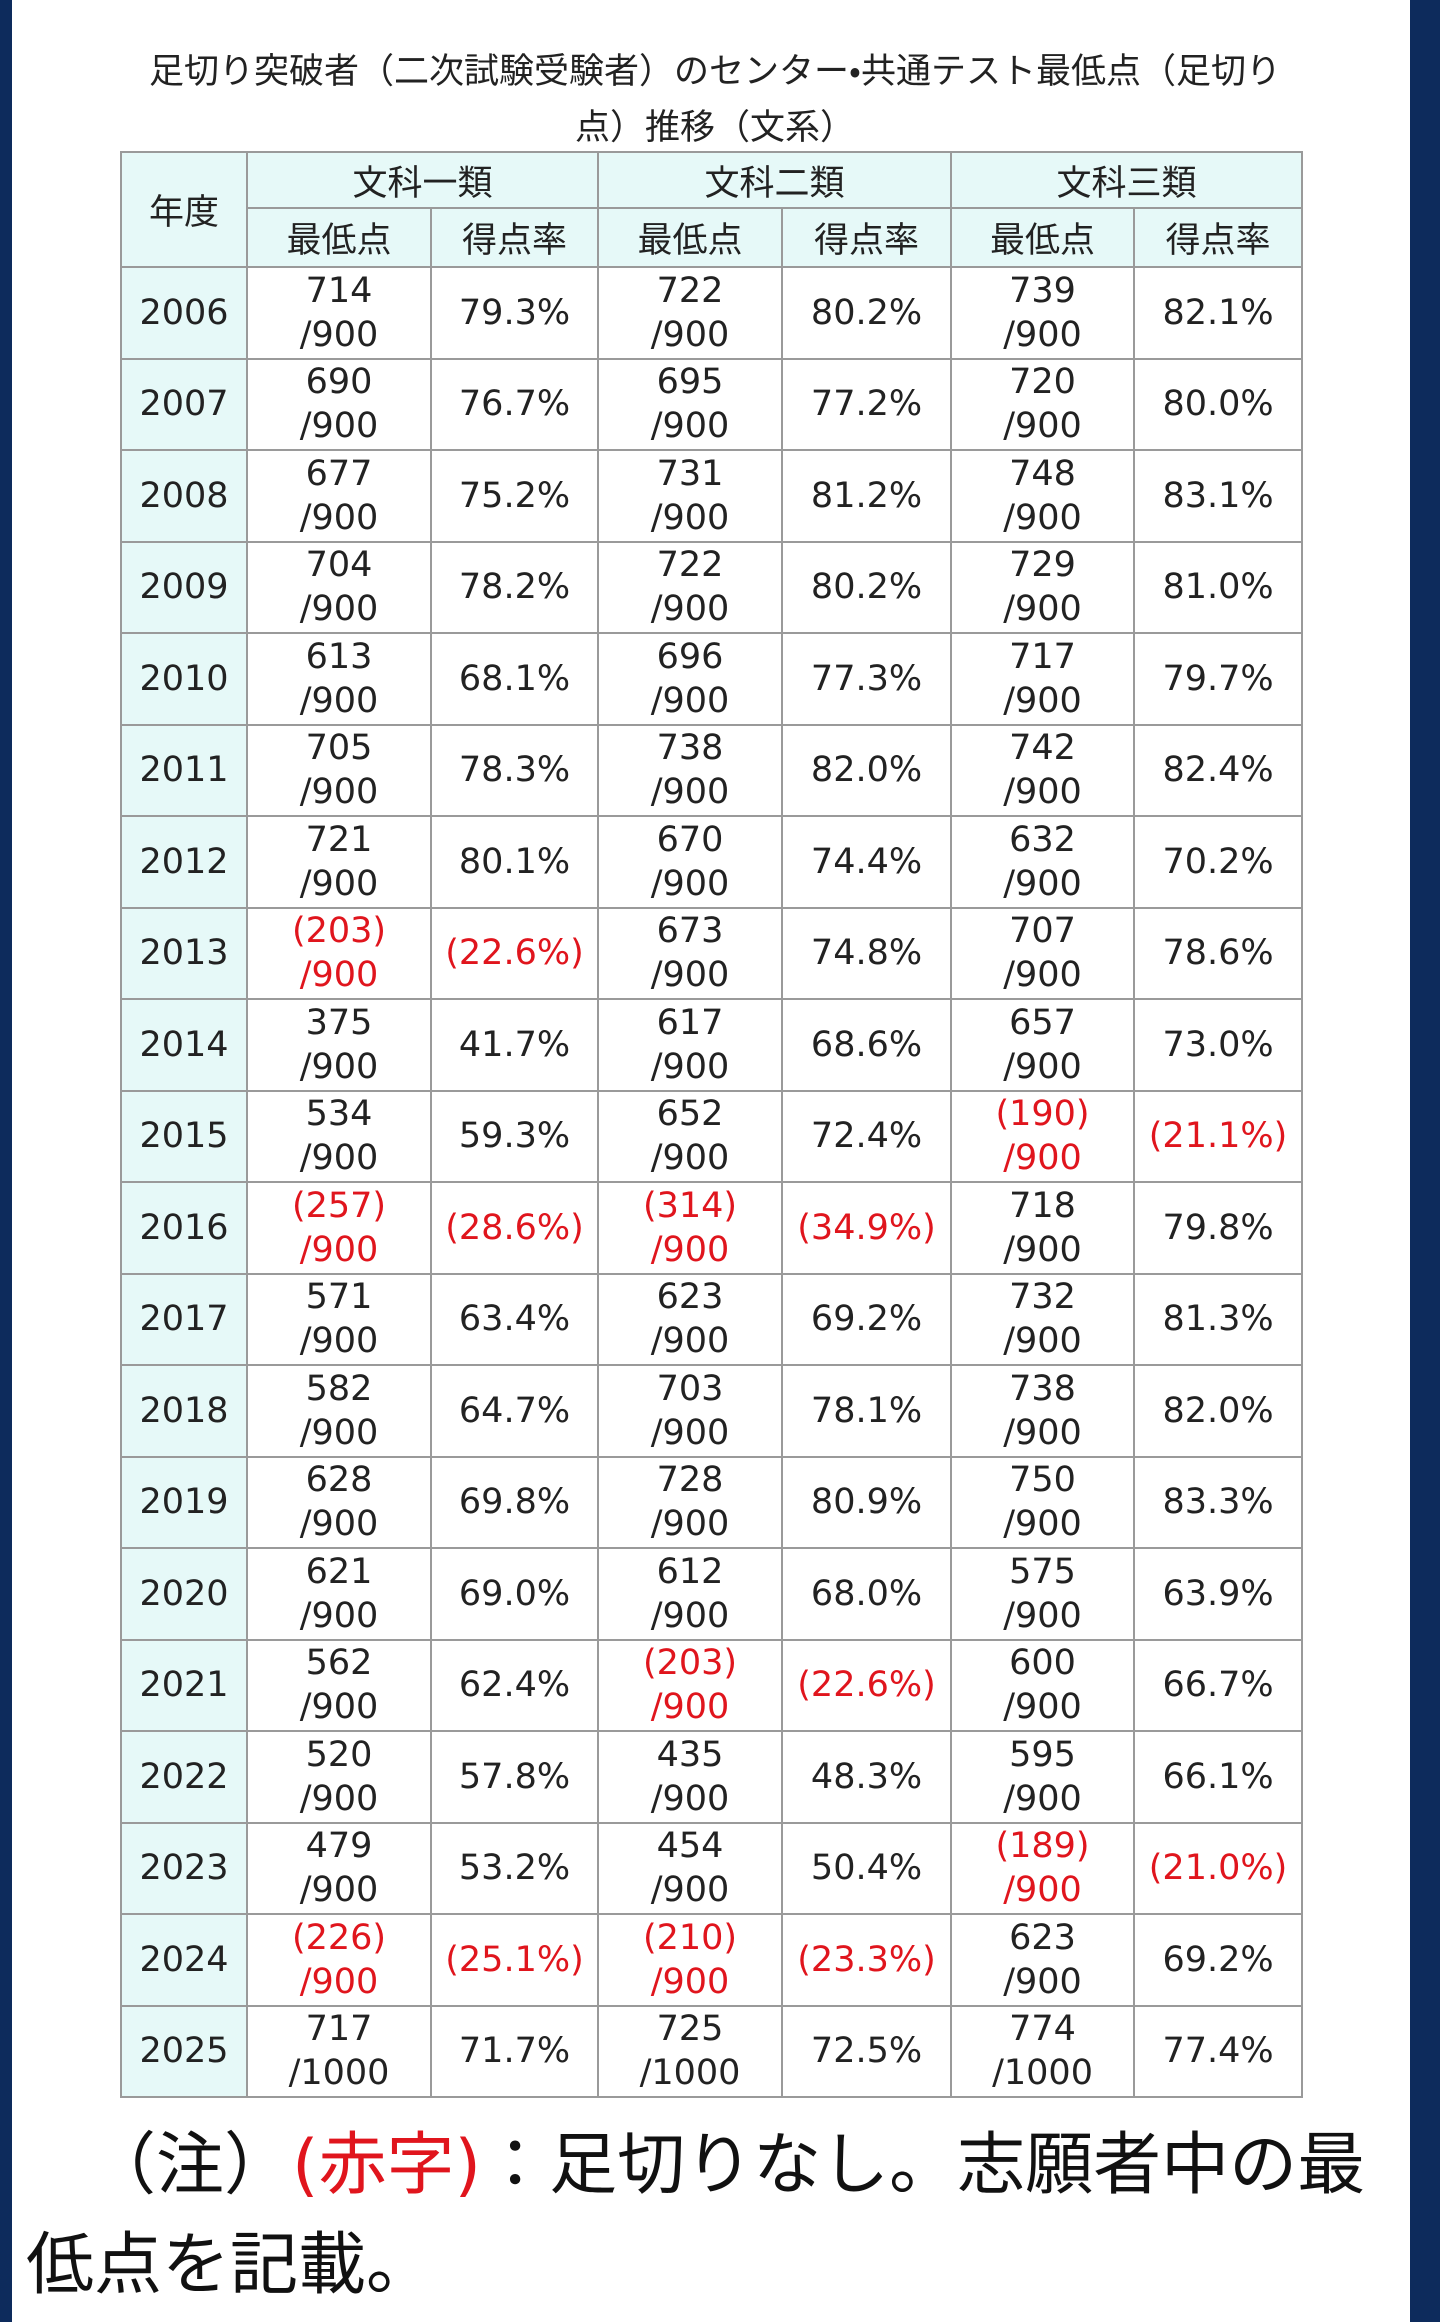 The image size is (1440, 2322). Describe the element at coordinates (184, 1228) in the screenshot. I see `year-cell: 2016` at that location.